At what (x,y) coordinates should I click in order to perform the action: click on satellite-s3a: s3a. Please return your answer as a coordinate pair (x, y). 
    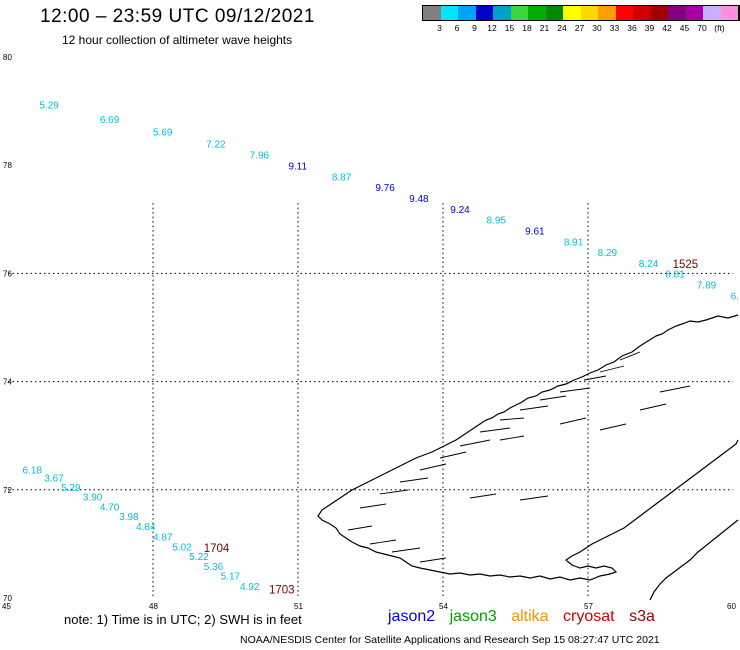
    Looking at the image, I should click on (642, 616).